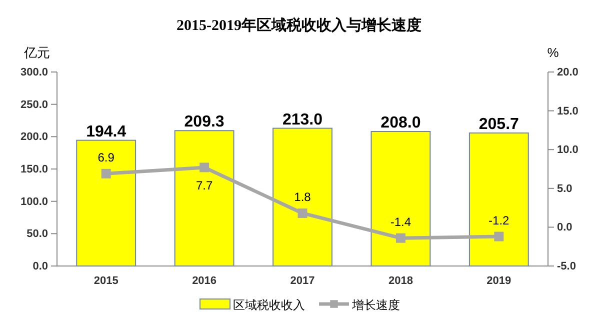 Image resolution: width=599 pixels, height=329 pixels. I want to click on x-tick-label: 2017, so click(302, 280).